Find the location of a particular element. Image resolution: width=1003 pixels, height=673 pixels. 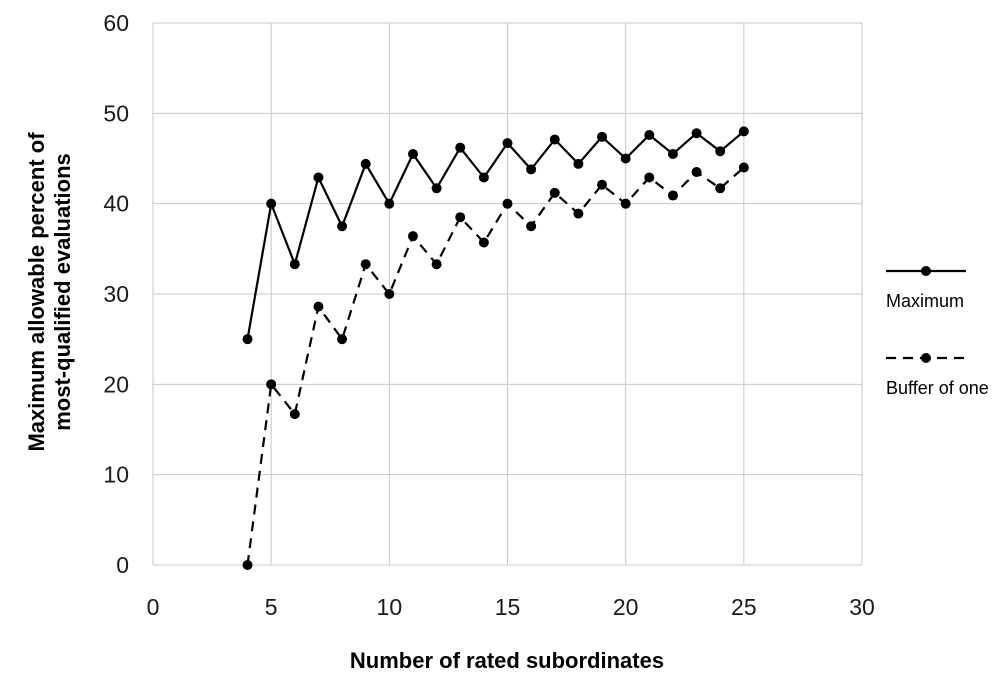

y-tick-label: 60 is located at coordinates (116, 23).